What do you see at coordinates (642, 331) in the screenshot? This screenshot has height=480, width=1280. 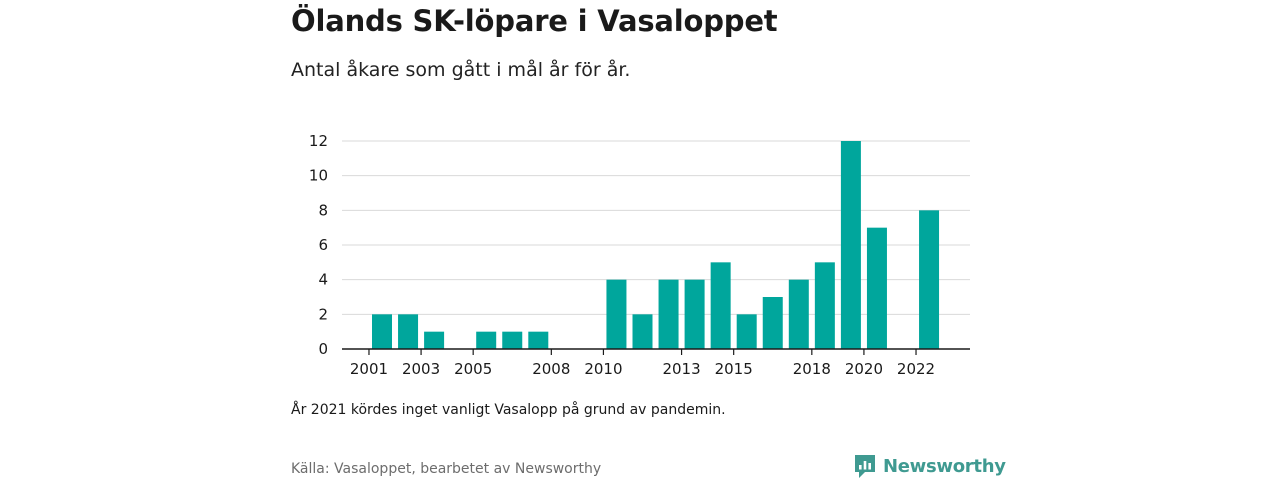 I see `bar-2011` at bounding box center [642, 331].